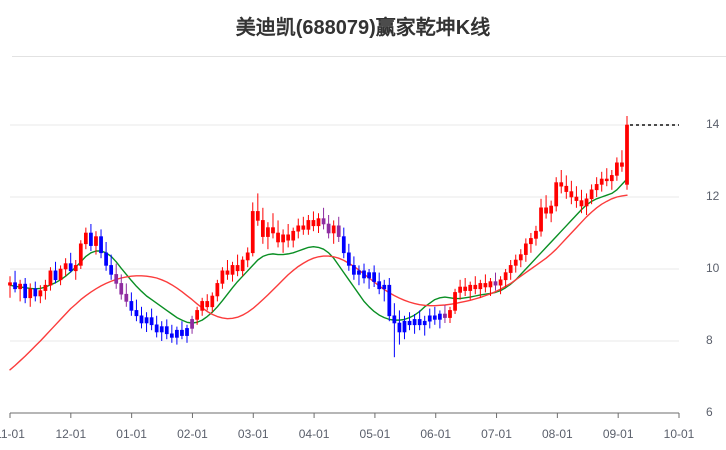 The image size is (726, 450). Describe the element at coordinates (496, 434) in the screenshot. I see `x-axis-tick-label: 07-01` at that location.